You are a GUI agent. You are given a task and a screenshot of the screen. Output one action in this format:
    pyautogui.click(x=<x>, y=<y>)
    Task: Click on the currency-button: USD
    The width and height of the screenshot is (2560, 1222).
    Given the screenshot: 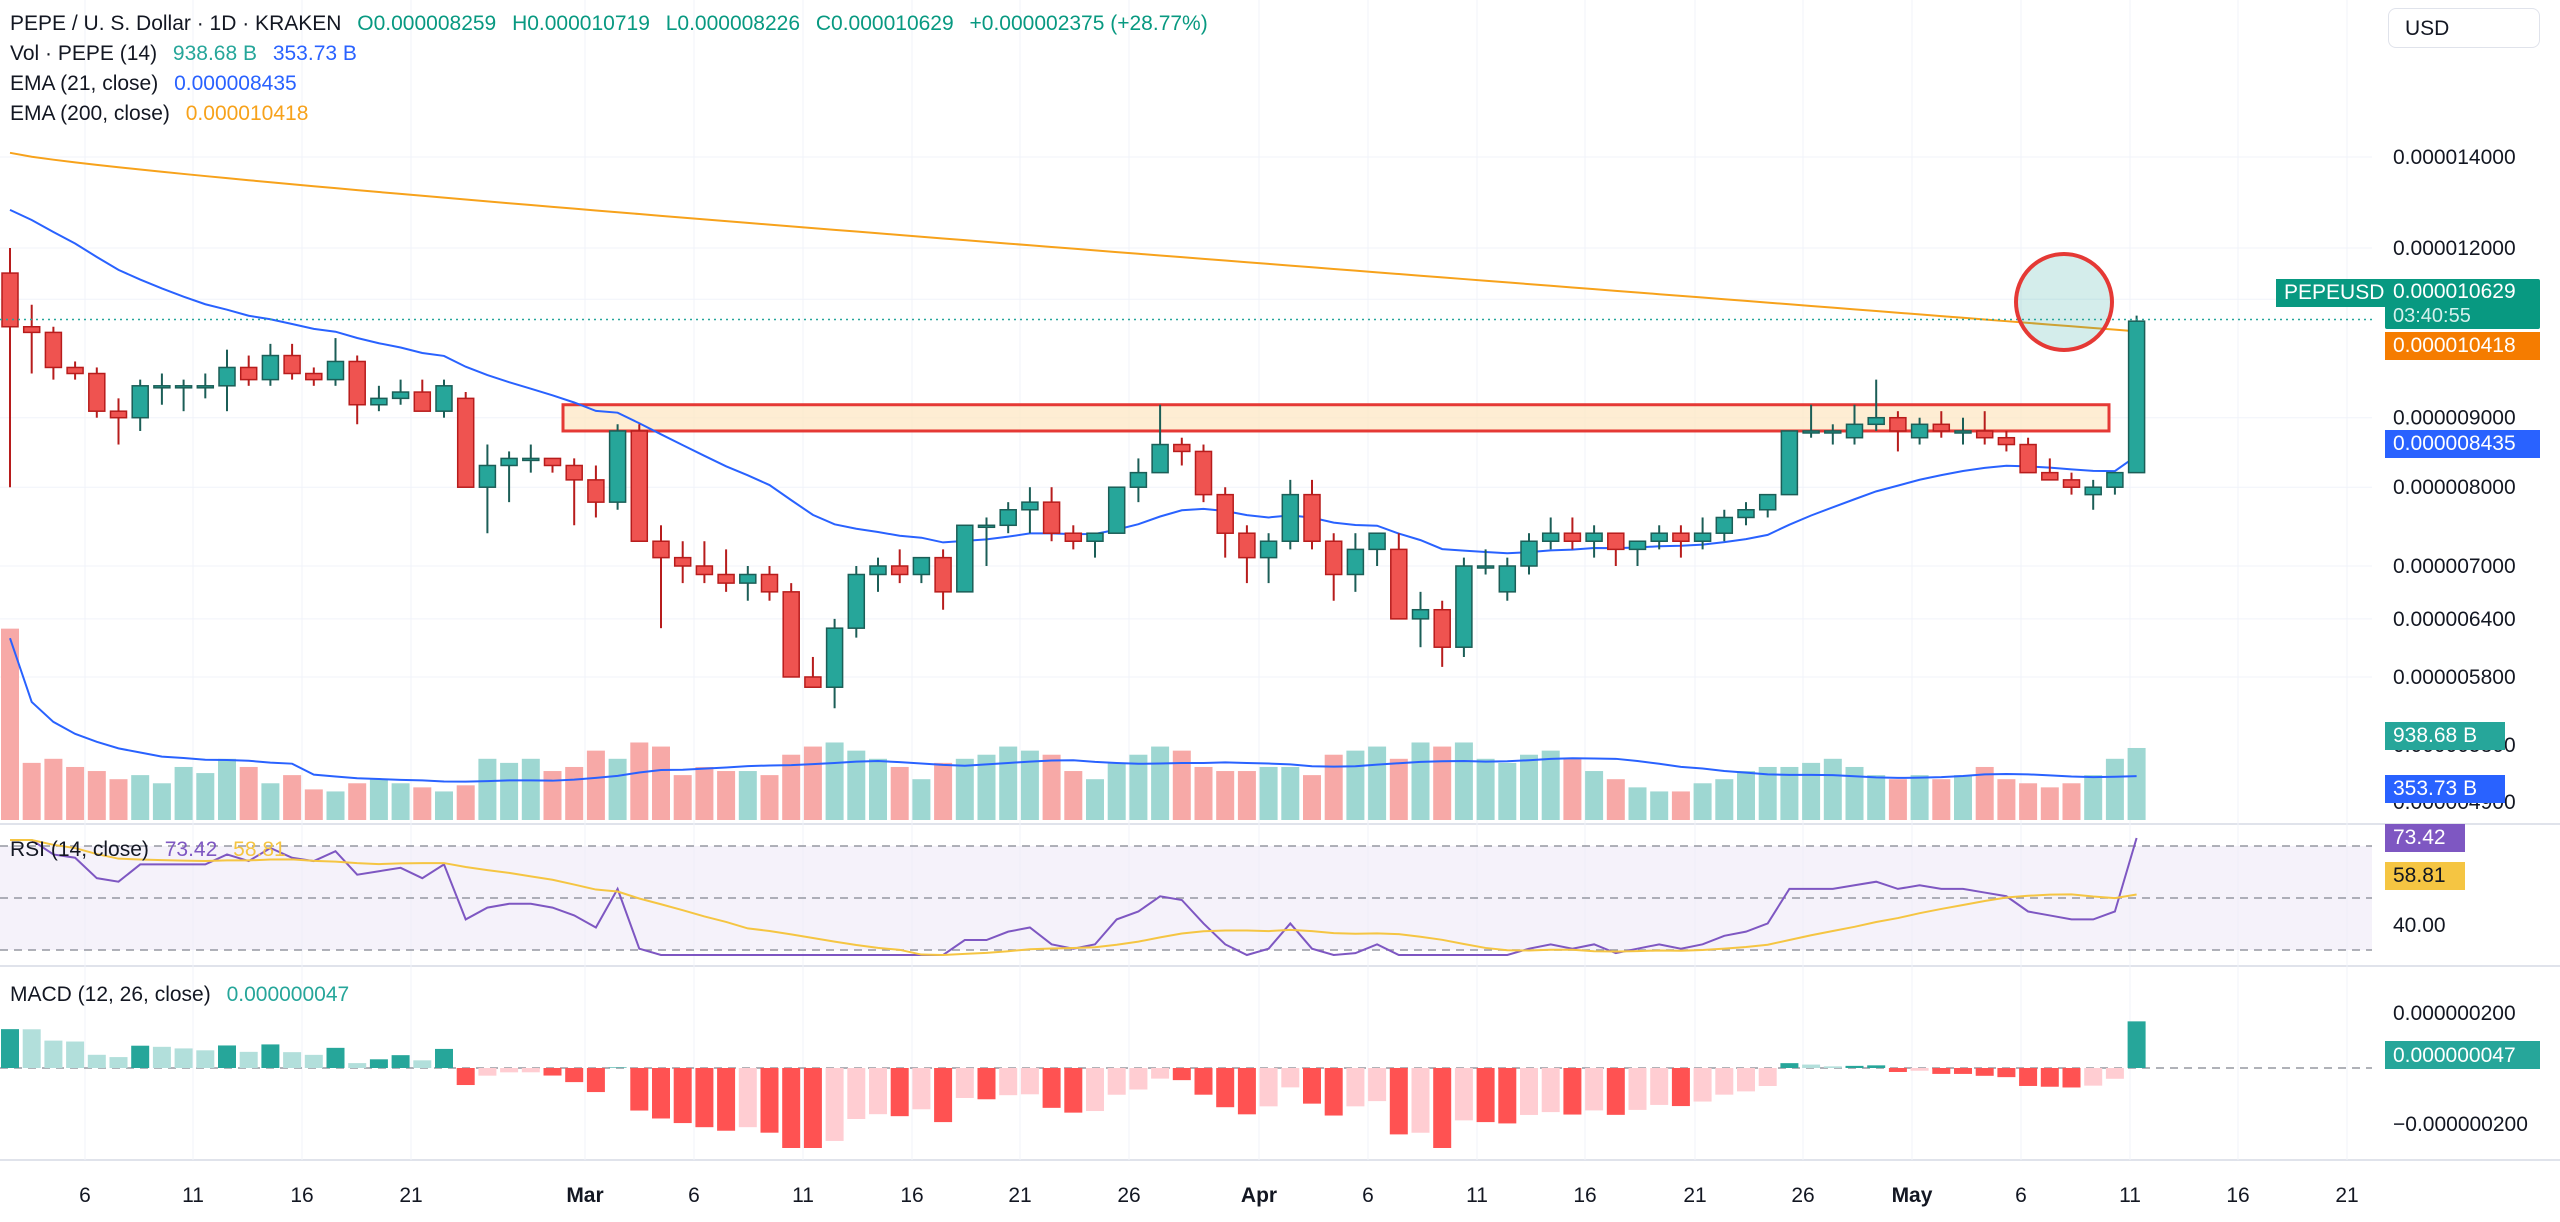 What is the action you would take?
    pyautogui.click(x=2464, y=28)
    